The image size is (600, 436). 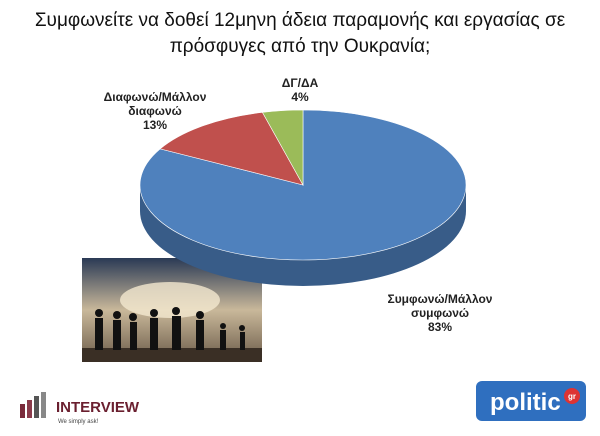 I want to click on category-label: ΔΓ/ΔΑ, so click(x=300, y=83).